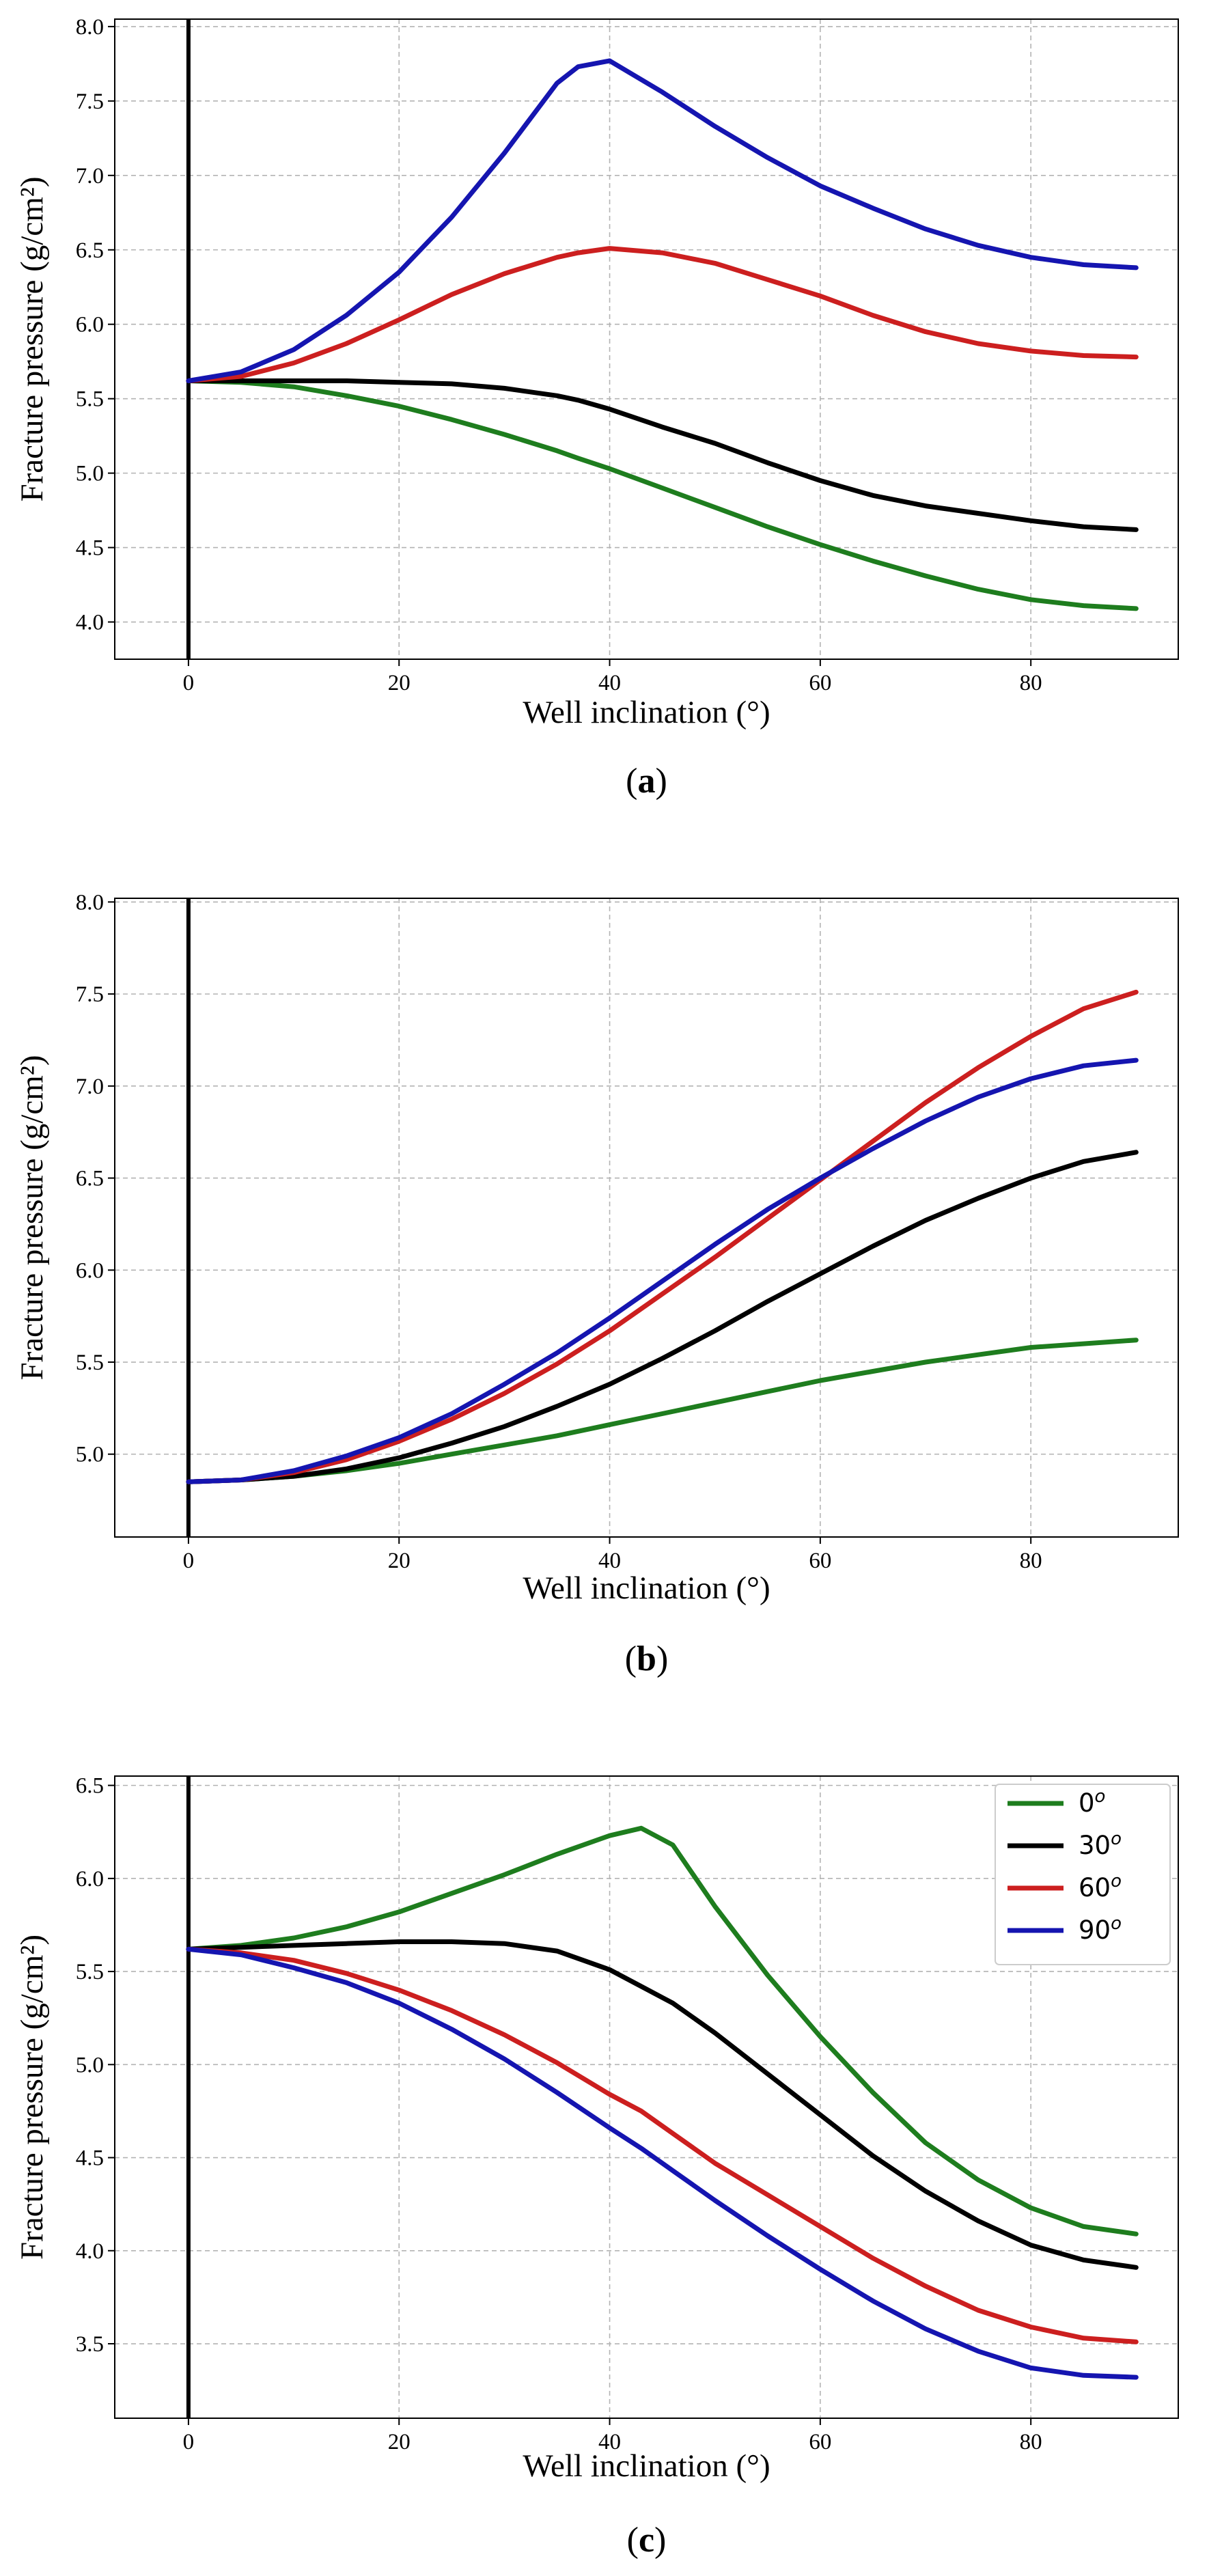  I want to click on legend-label: 0o, so click(1092, 1802).